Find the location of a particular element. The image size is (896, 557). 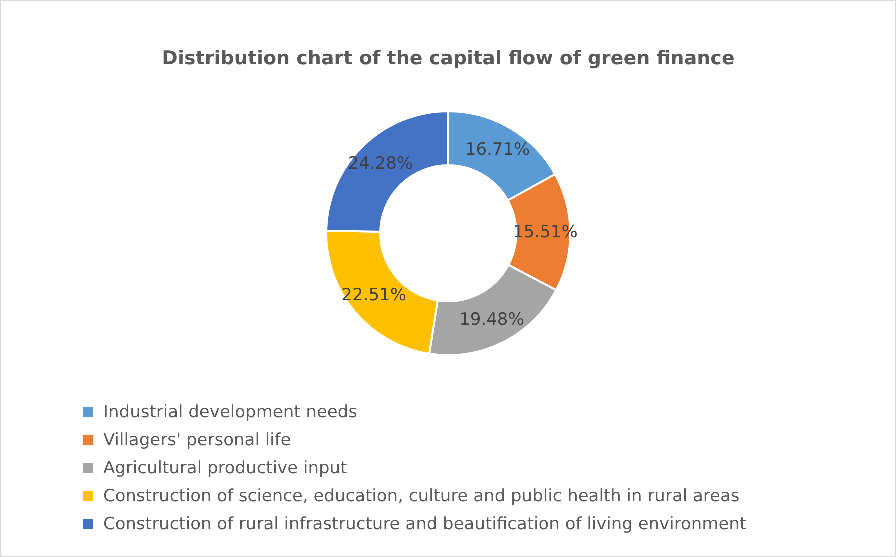

legend-label: Villagers' personal life is located at coordinates (198, 440).